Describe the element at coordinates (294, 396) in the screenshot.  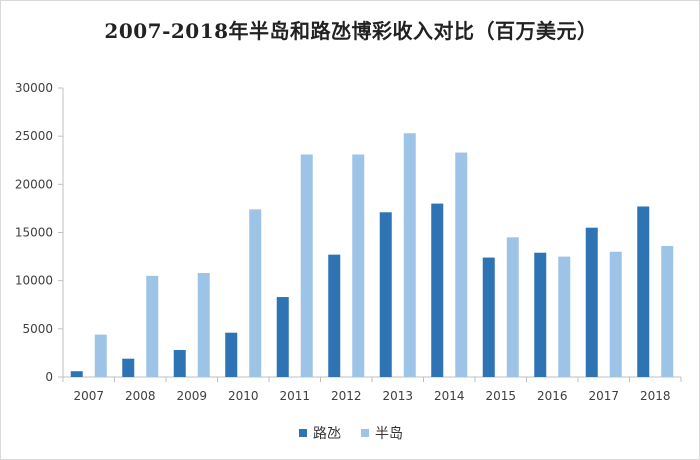
I see `x-tick-label: 2011` at that location.